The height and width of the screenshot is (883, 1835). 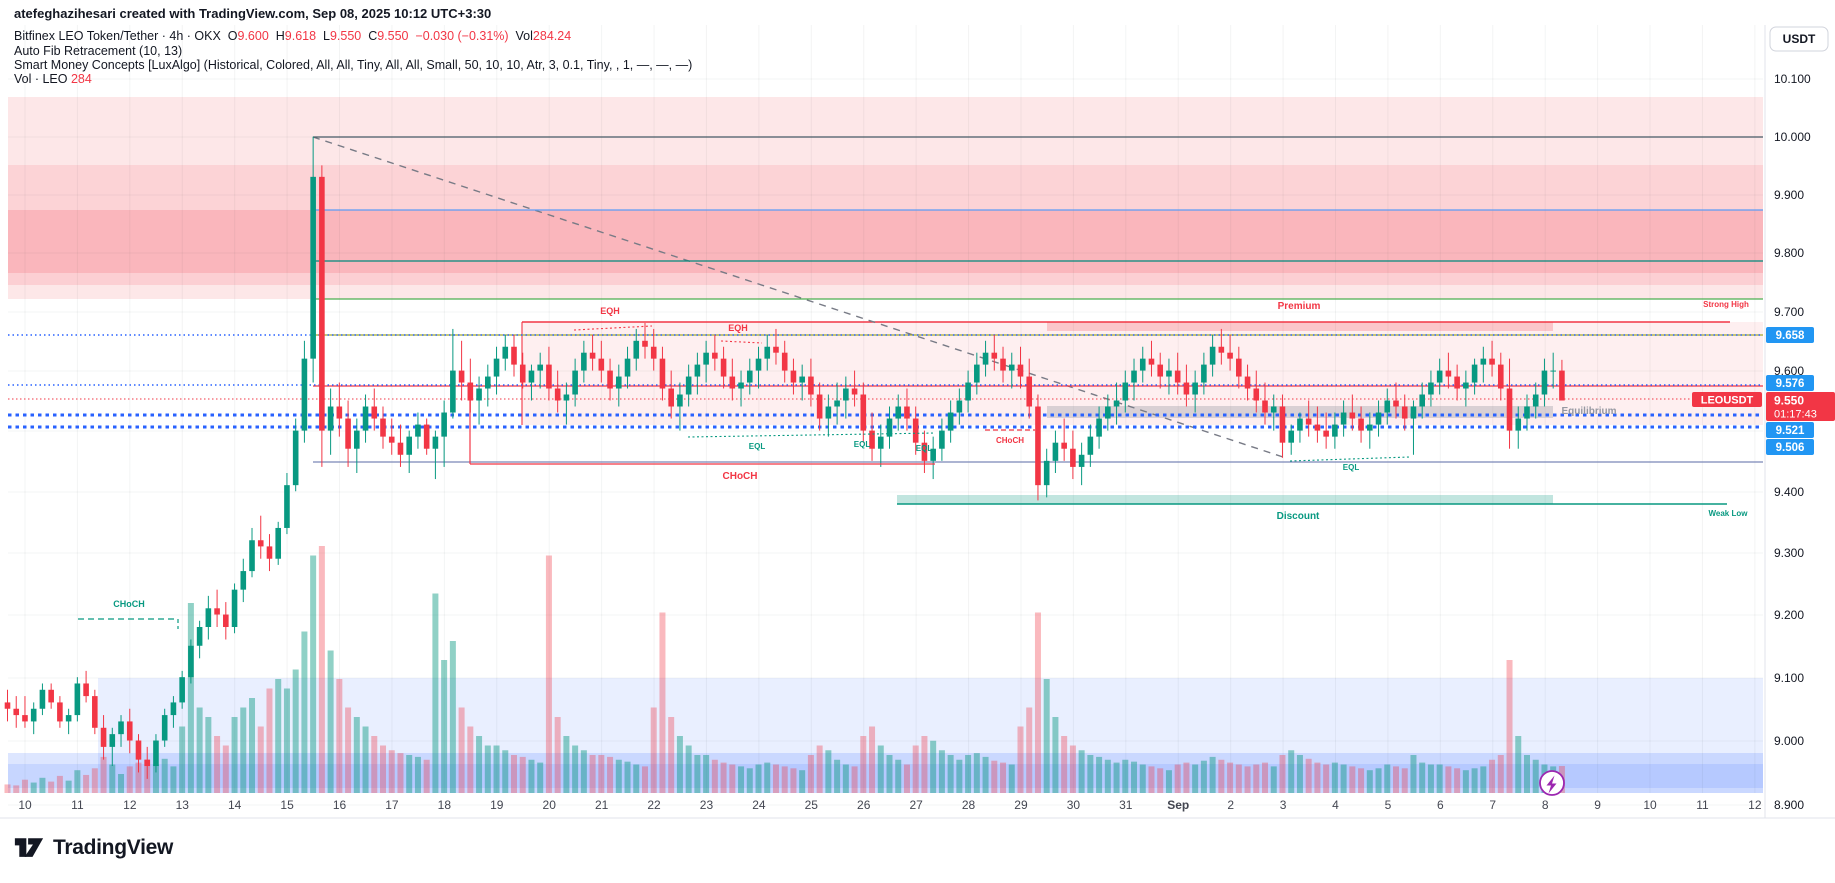 I want to click on alert-badge-text: 9.576, so click(x=1790, y=384).